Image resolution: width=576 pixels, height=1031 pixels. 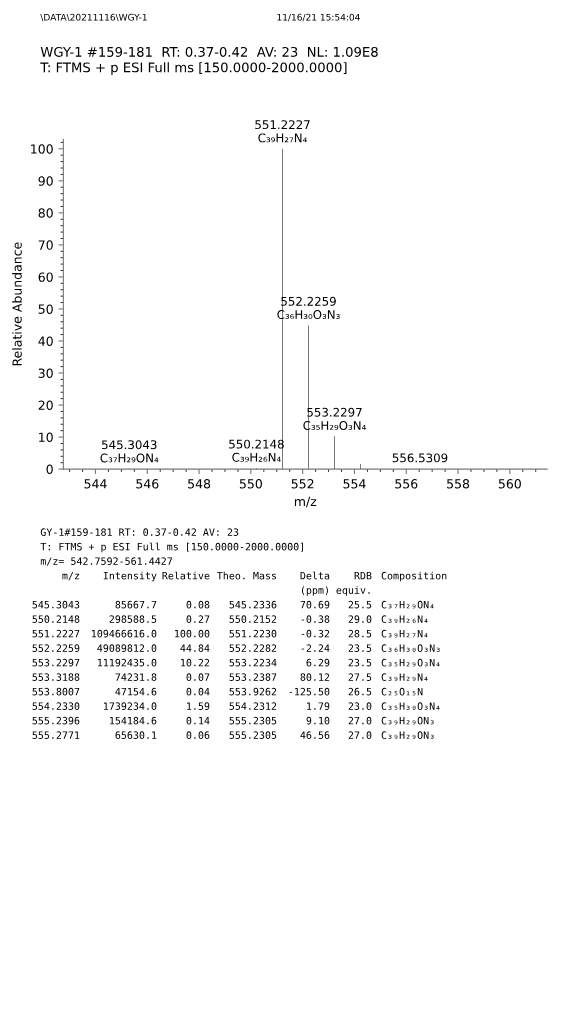 I want to click on annotation: 550.2148 C₃₉H₂₆N₄, so click(x=256, y=450).